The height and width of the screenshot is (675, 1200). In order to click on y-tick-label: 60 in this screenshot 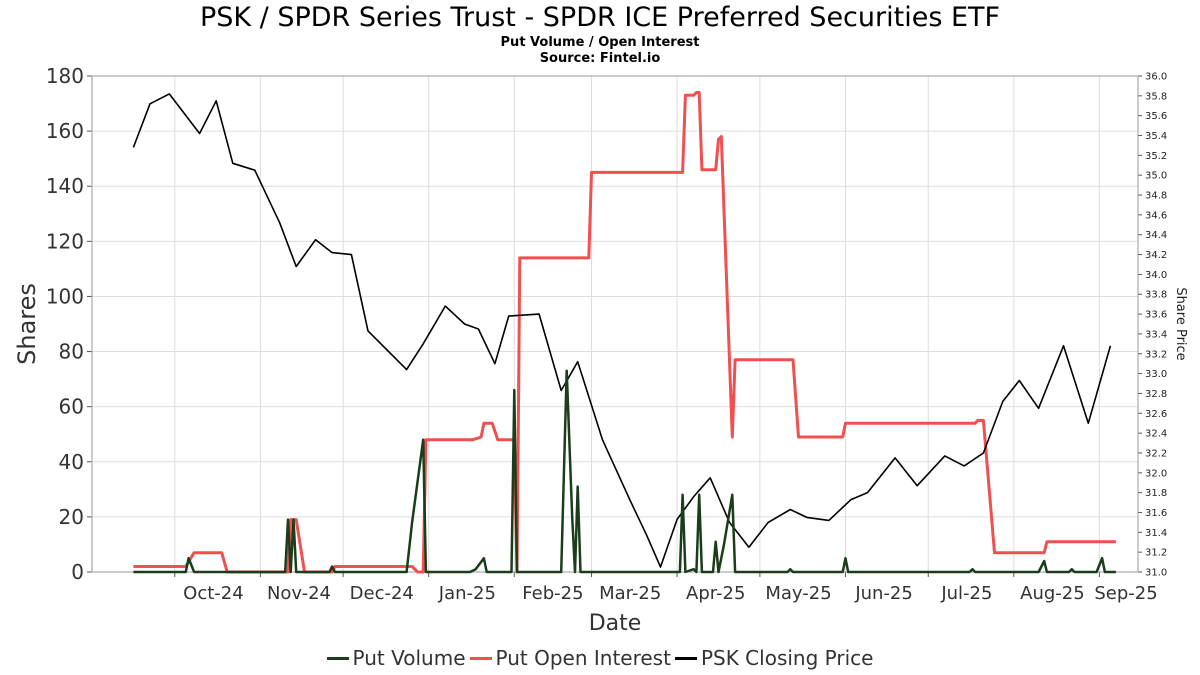, I will do `click(71, 407)`.